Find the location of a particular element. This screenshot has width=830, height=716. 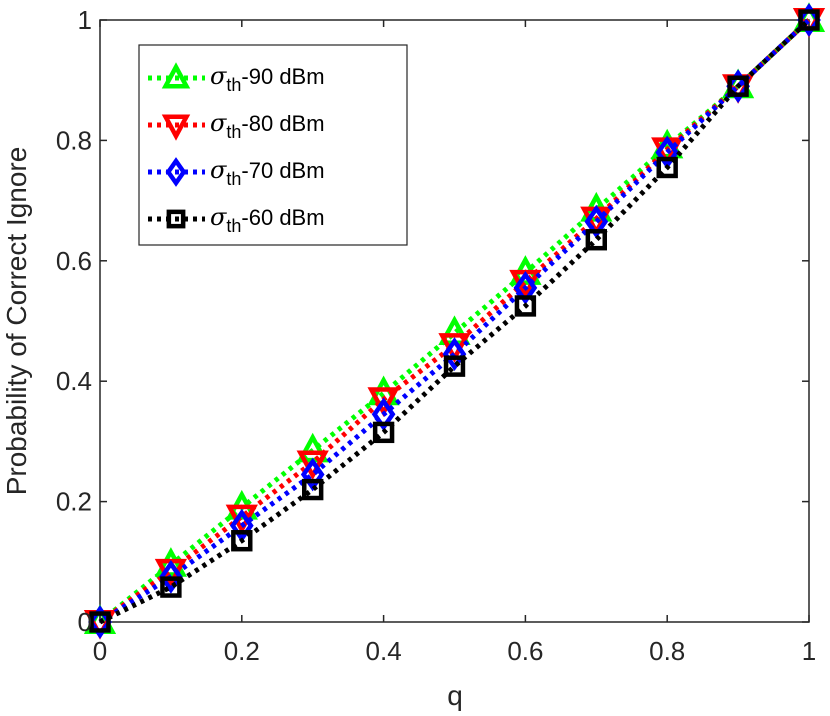

legend-label: σth-80 dBm is located at coordinates (267, 125).